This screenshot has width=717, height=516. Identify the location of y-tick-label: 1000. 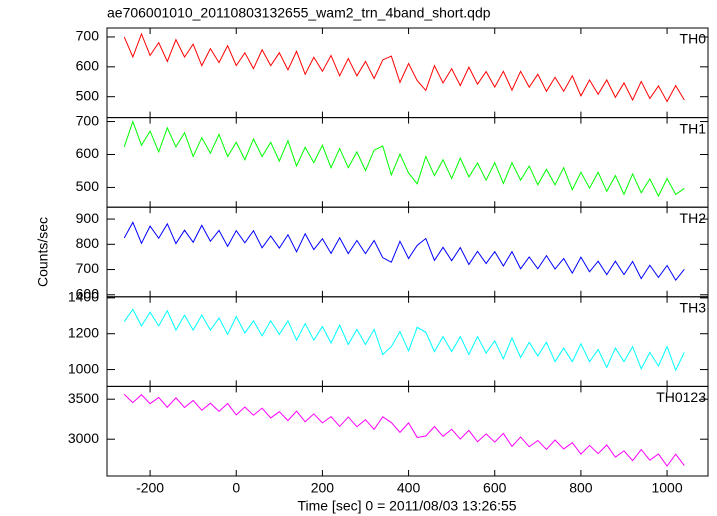
(83, 368).